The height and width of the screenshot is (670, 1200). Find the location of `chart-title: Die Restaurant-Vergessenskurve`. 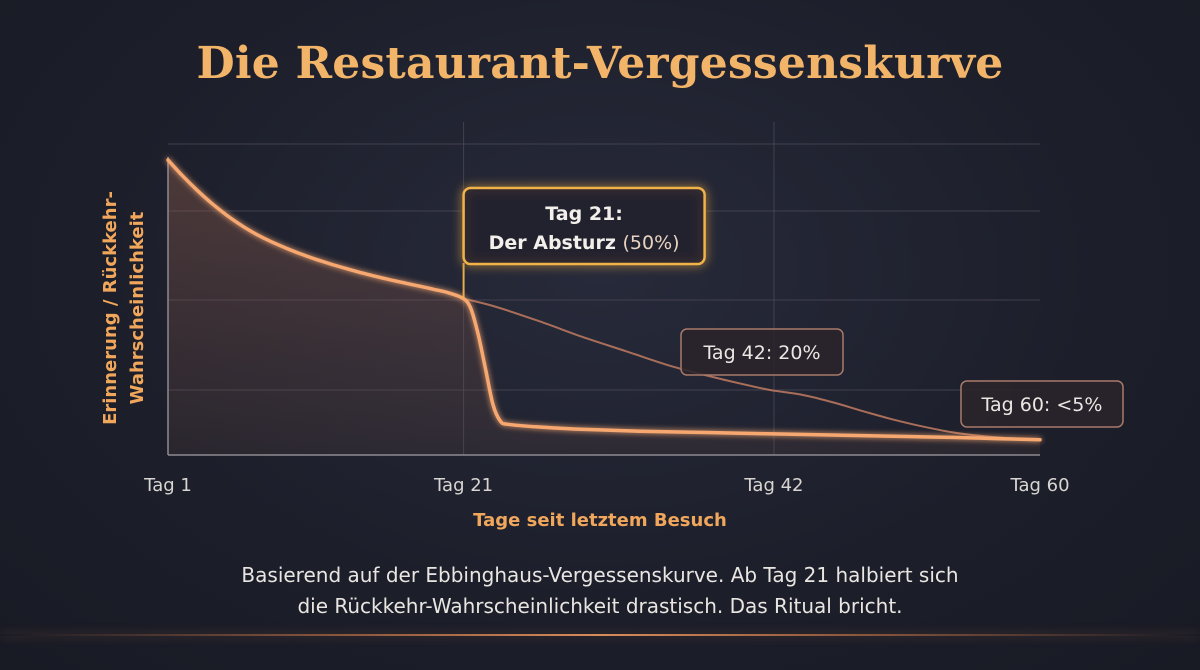

chart-title: Die Restaurant-Vergessenskurve is located at coordinates (600, 63).